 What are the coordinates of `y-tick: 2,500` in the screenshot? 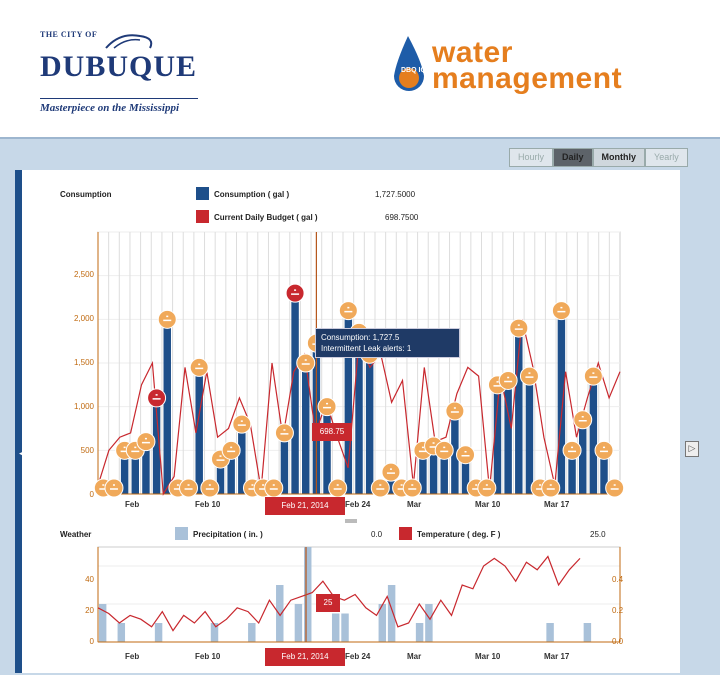 It's located at (83, 274).